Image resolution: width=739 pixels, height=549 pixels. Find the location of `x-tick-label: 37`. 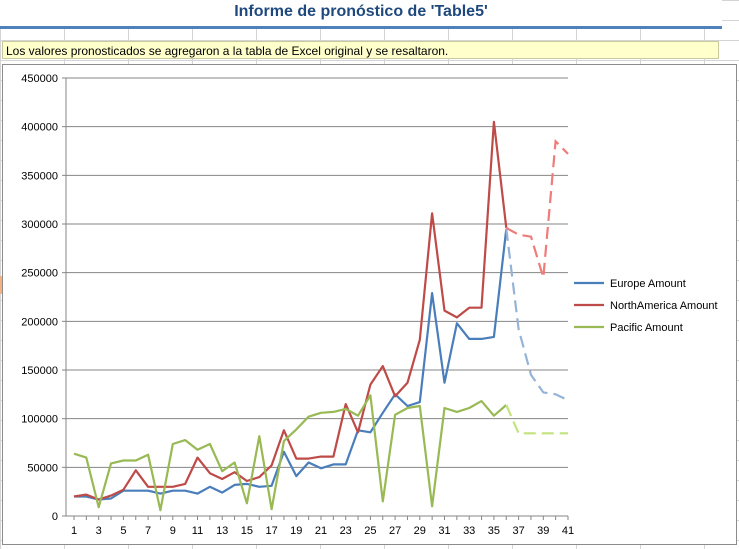

x-tick-label: 37 is located at coordinates (518, 531).